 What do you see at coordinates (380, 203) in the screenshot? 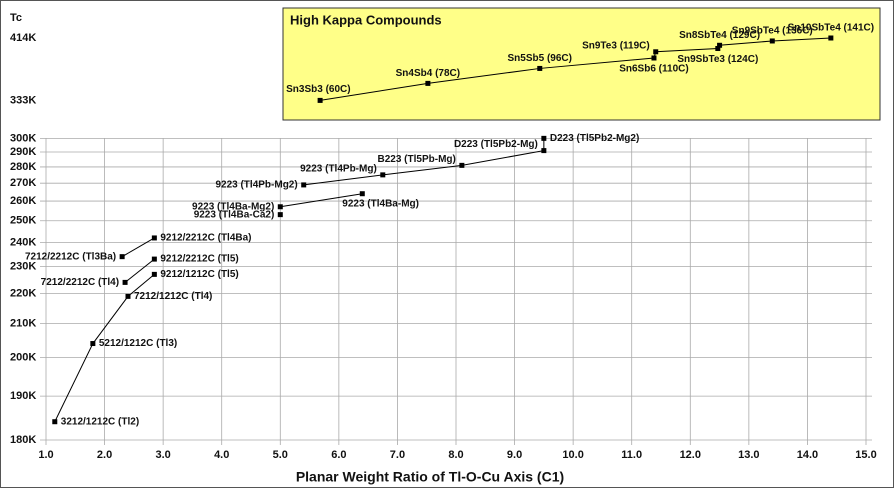
I see `point-label: 9223 (Tl4Ba-Mg)` at bounding box center [380, 203].